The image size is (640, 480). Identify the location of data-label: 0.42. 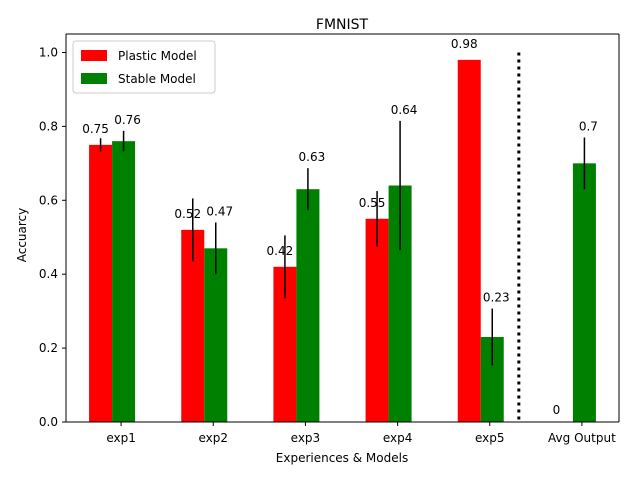
(280, 251).